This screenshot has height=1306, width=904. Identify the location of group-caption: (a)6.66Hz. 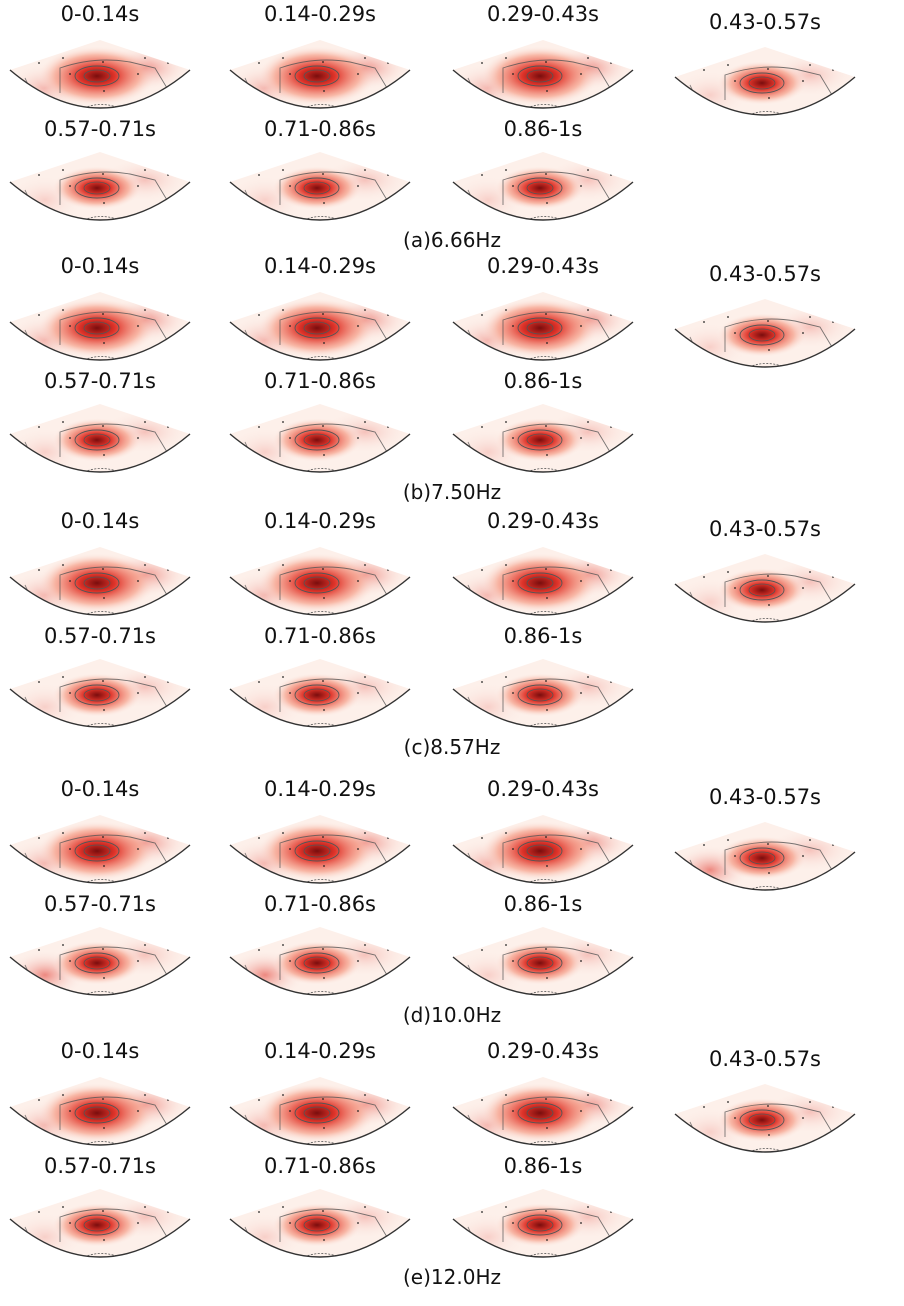
(452, 240).